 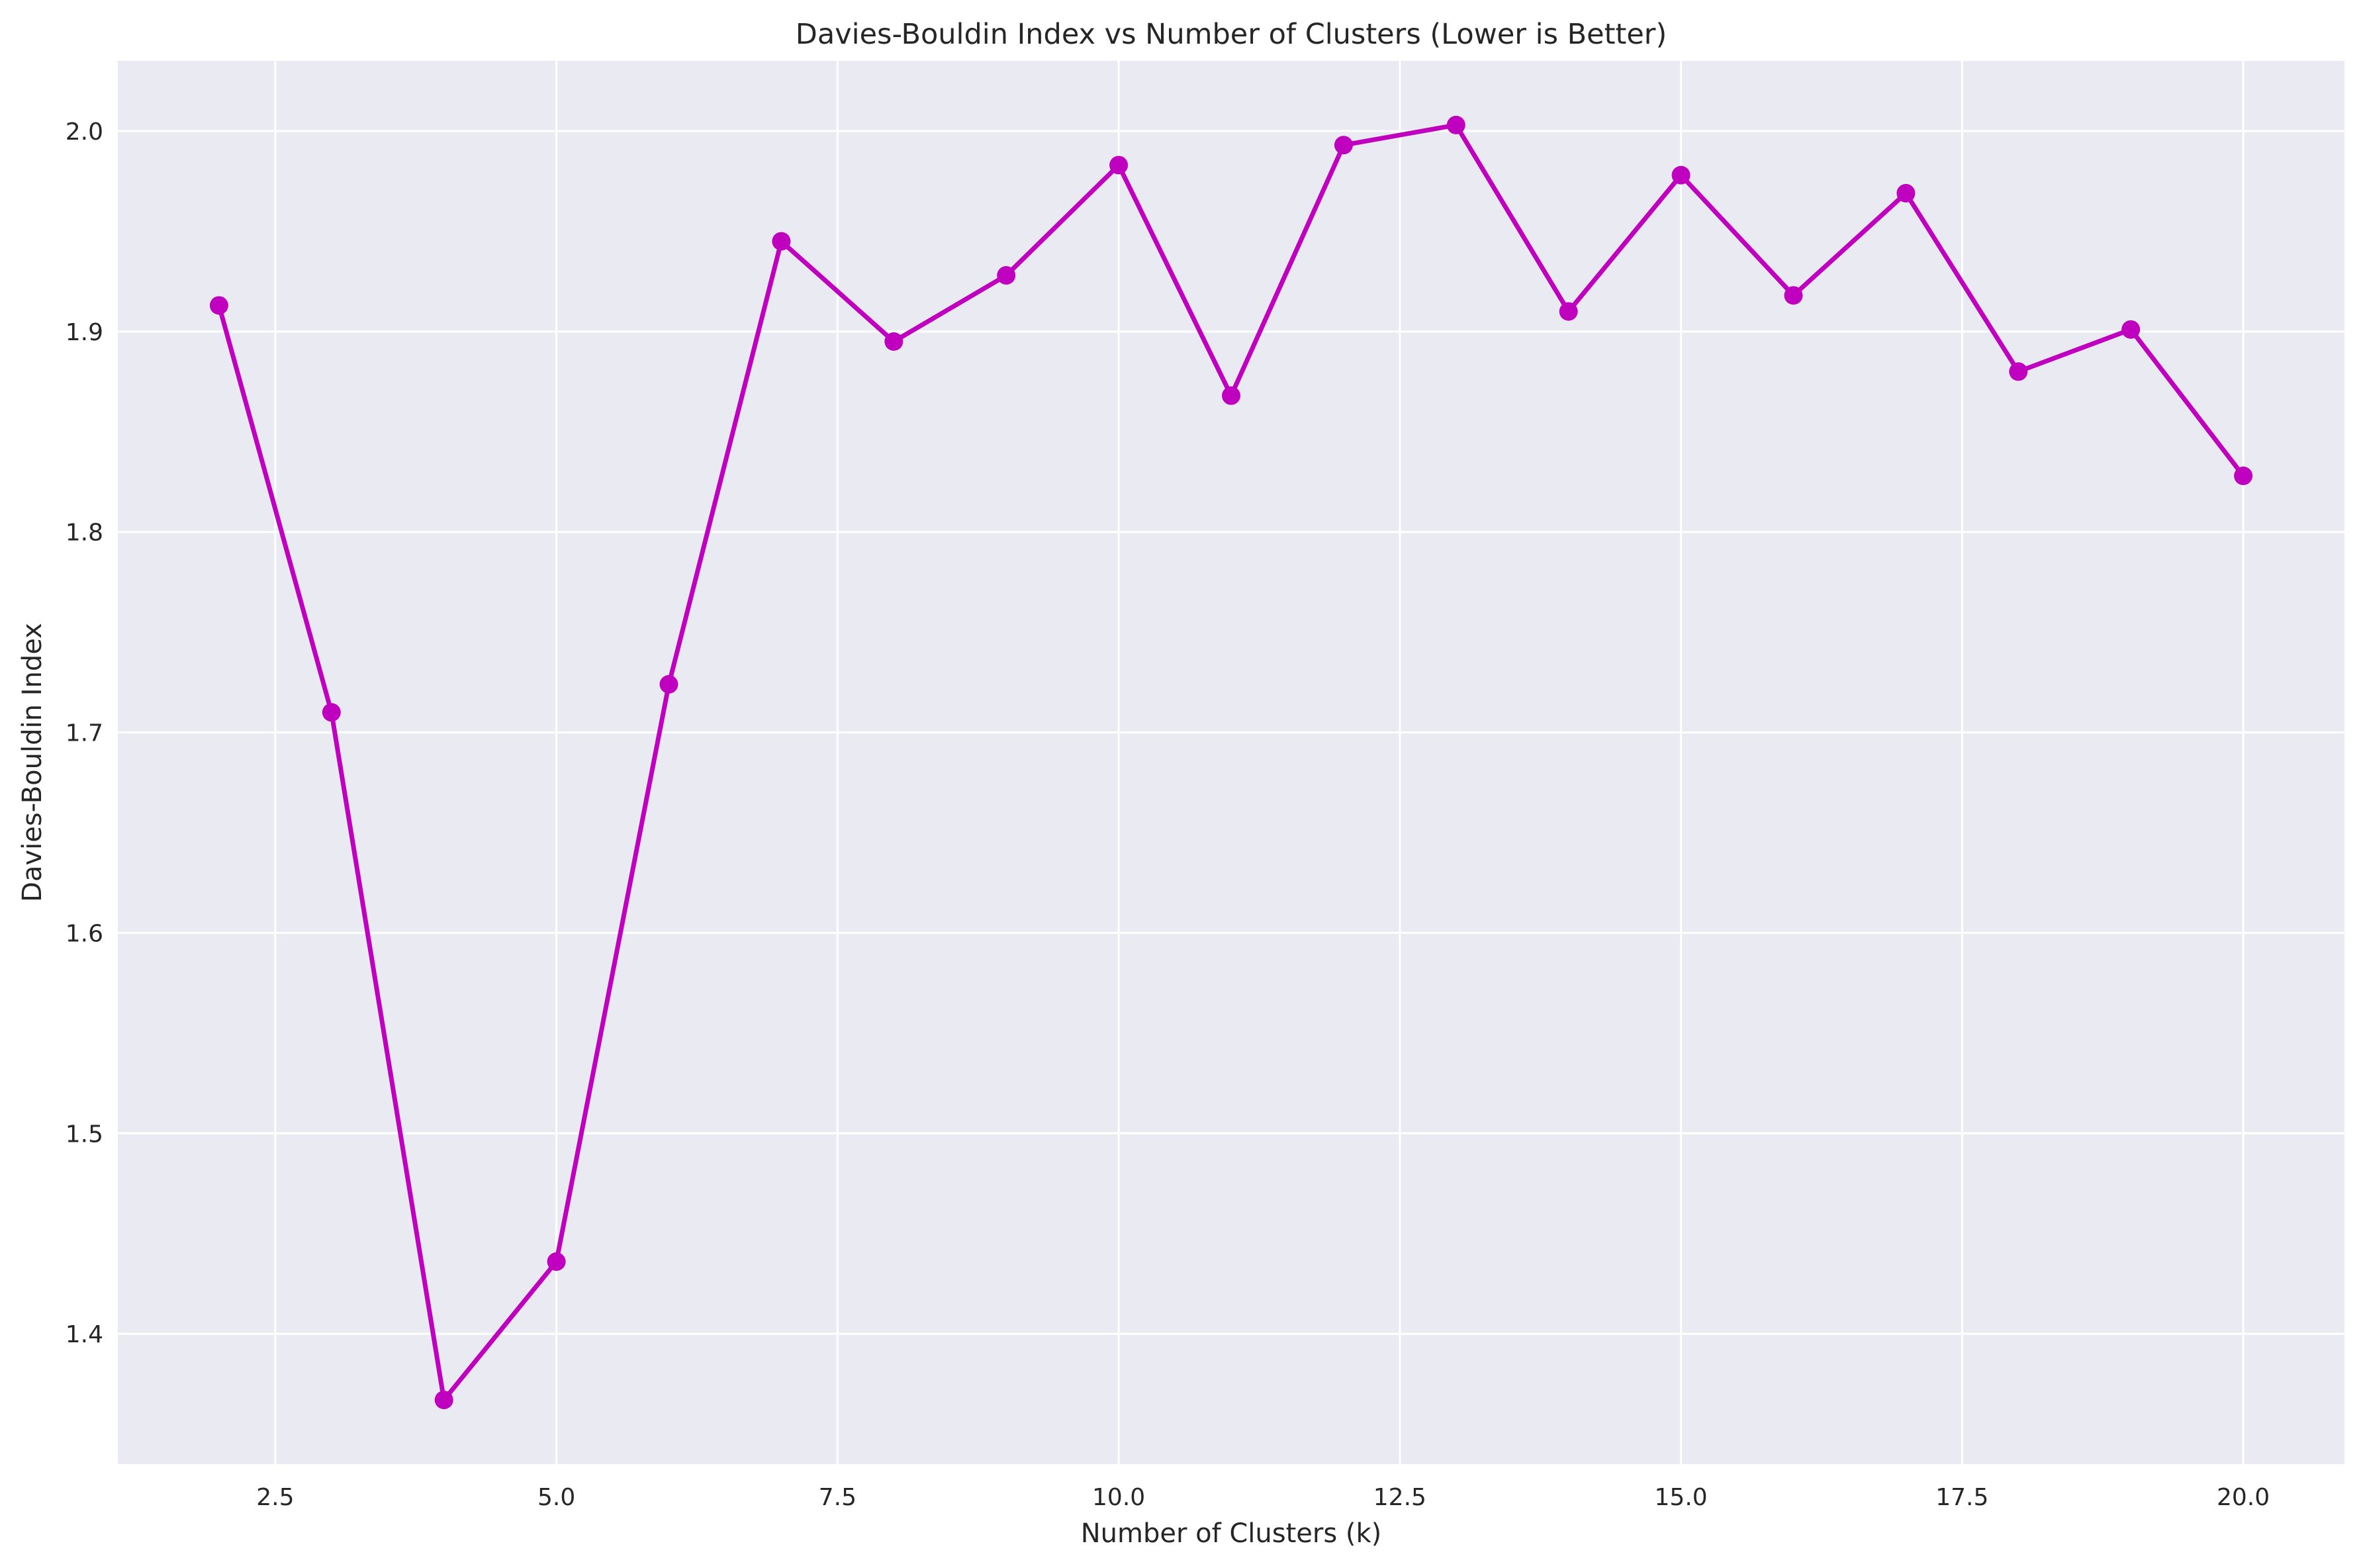 What do you see at coordinates (84, 332) in the screenshot?
I see `y-tick-label: 1.9` at bounding box center [84, 332].